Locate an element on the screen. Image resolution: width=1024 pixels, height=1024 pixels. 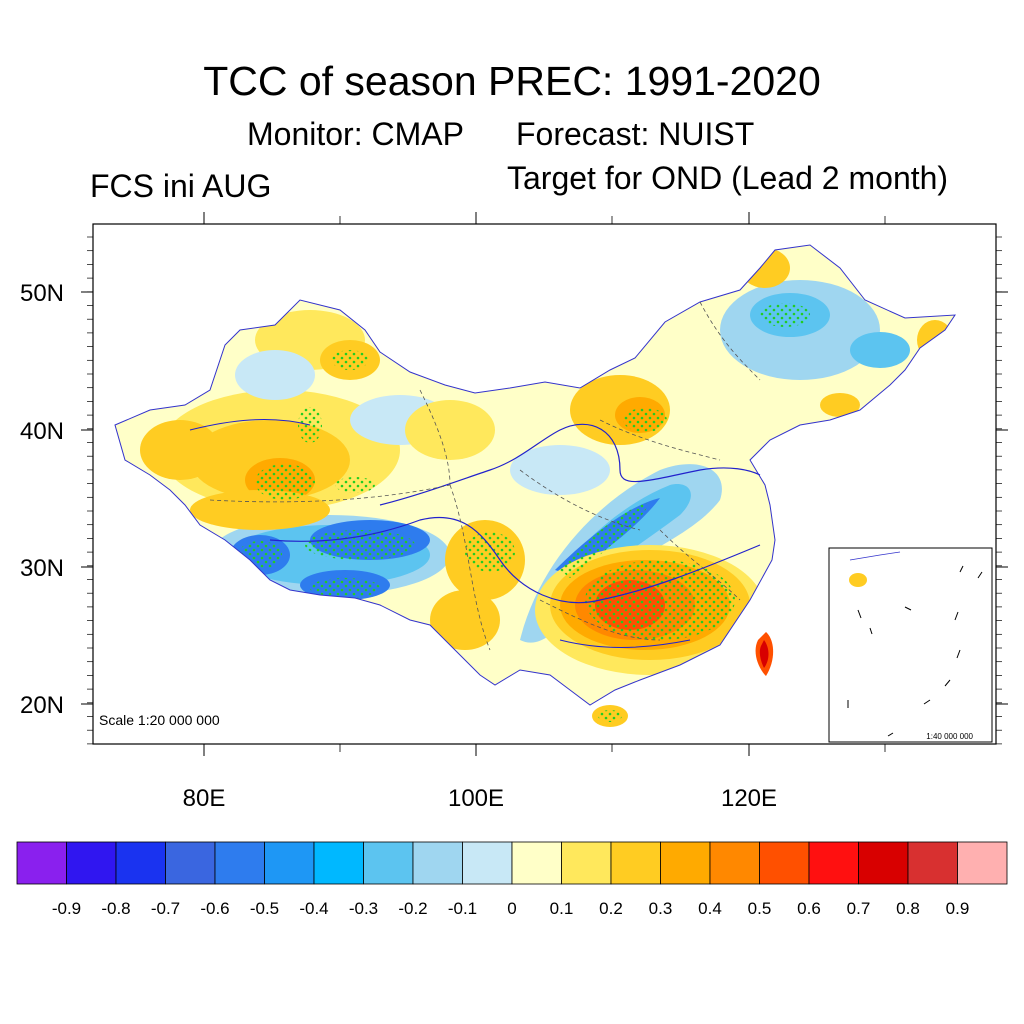
right-string: Target for OND (Lead 2 month) is located at coordinates (728, 178).